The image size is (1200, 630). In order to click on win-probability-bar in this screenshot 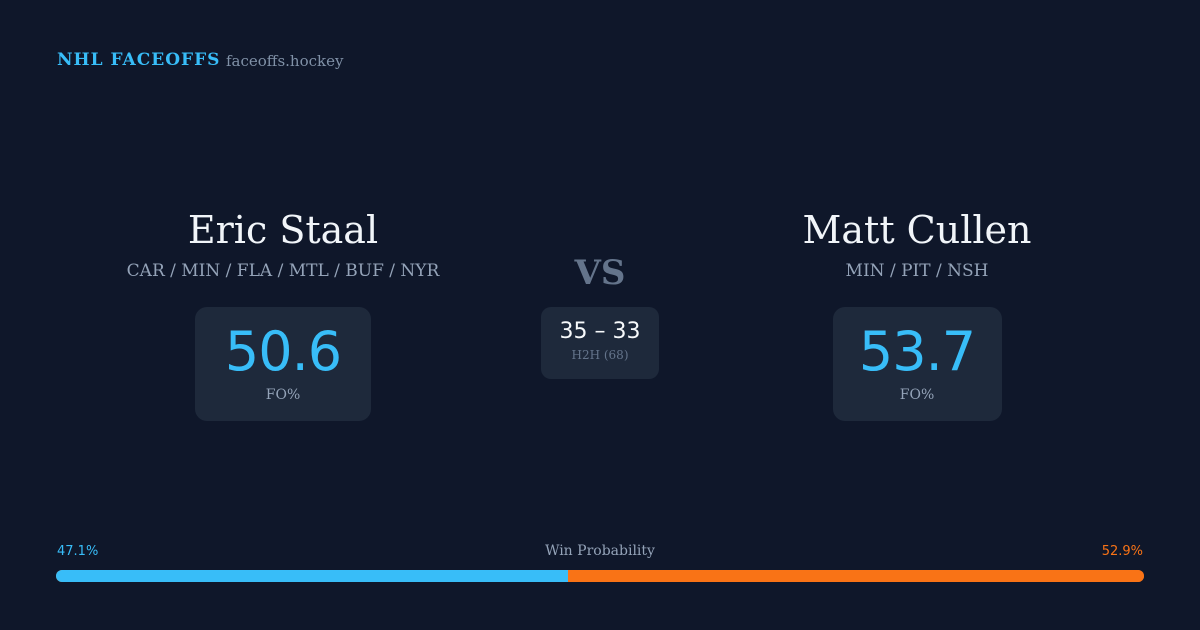, I will do `click(600, 576)`.